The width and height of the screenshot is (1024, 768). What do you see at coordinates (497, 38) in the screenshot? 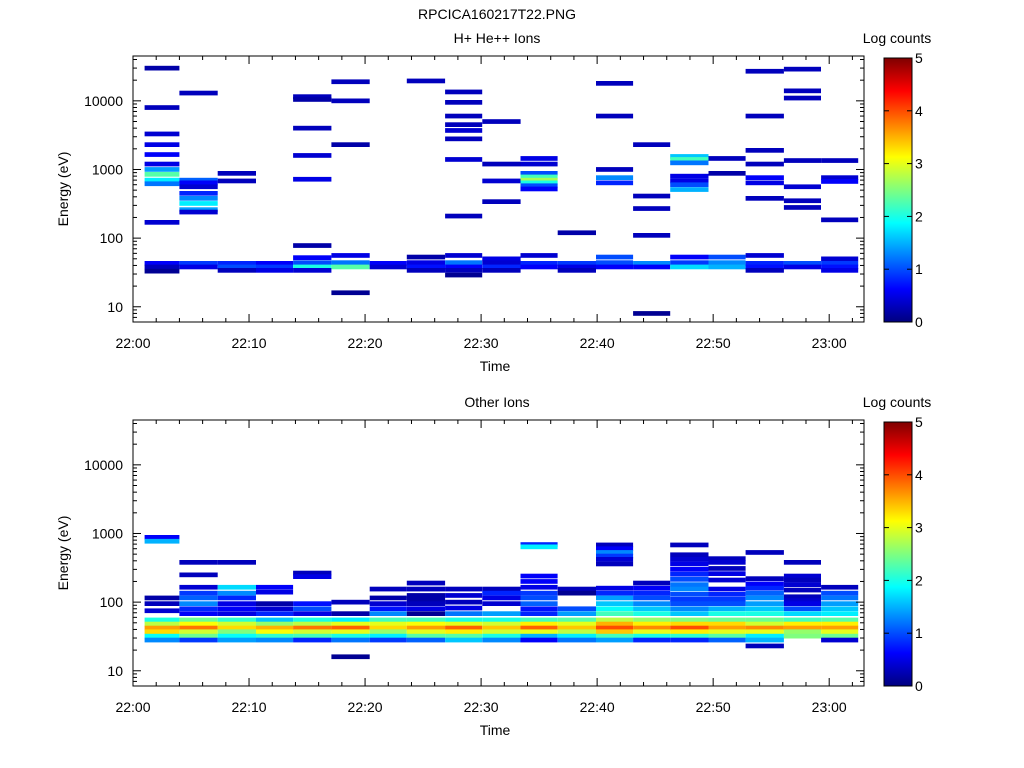
I see `panel-title: H+ He++ Ions` at bounding box center [497, 38].